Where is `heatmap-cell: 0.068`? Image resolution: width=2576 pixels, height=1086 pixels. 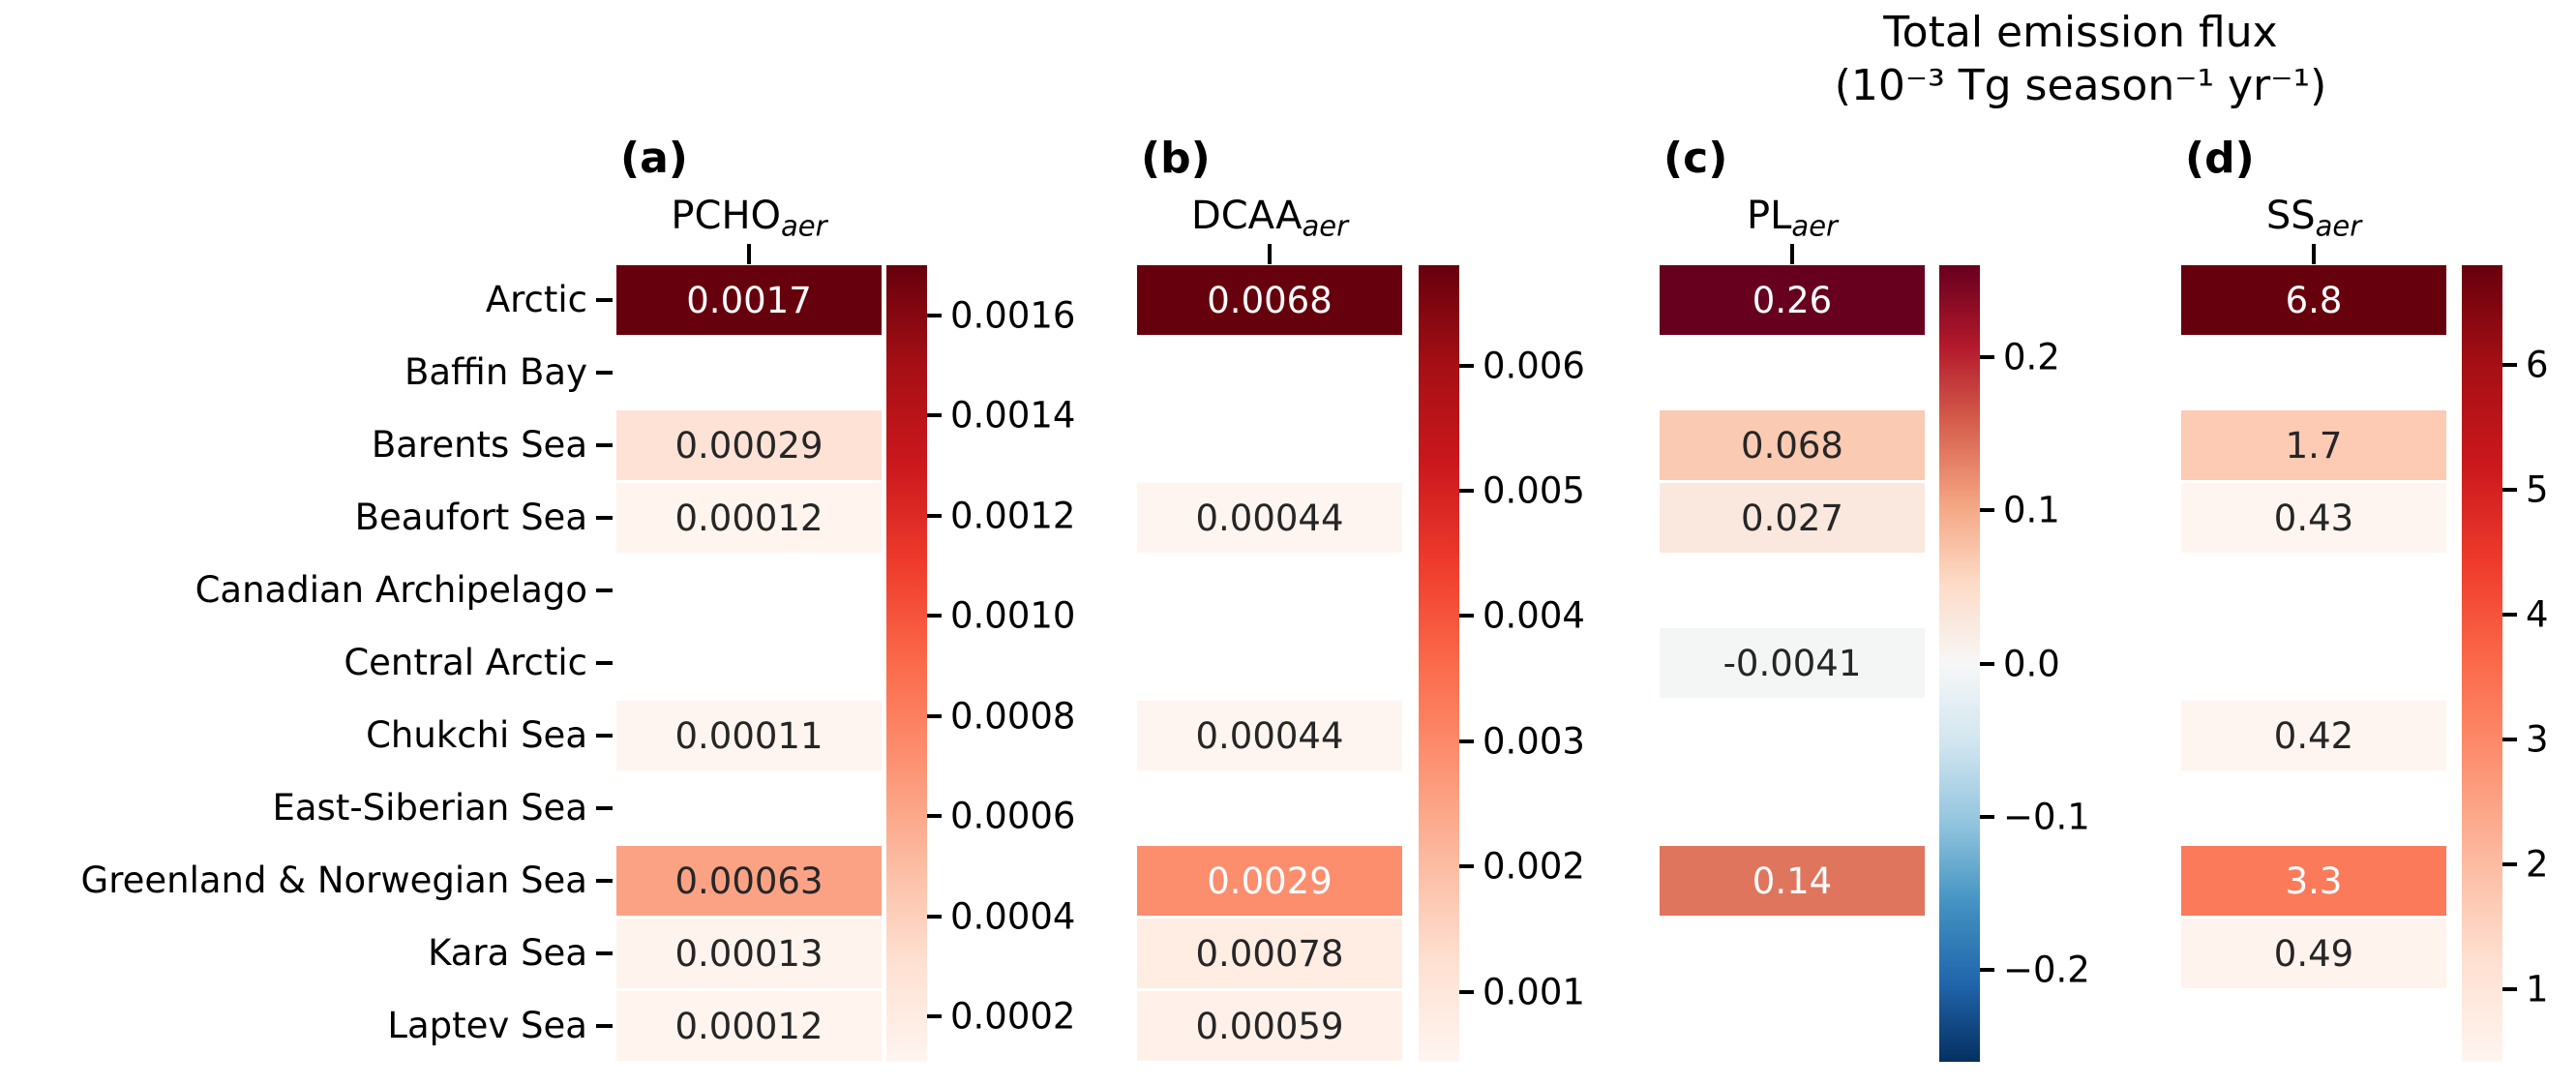
heatmap-cell: 0.068 is located at coordinates (1792, 445).